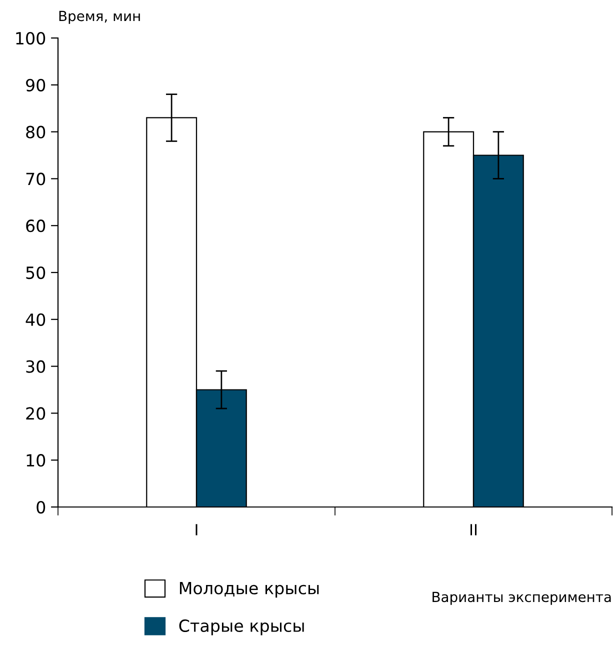 The width and height of the screenshot is (613, 668). Describe the element at coordinates (36, 273) in the screenshot. I see `y-tick-label: 50` at that location.